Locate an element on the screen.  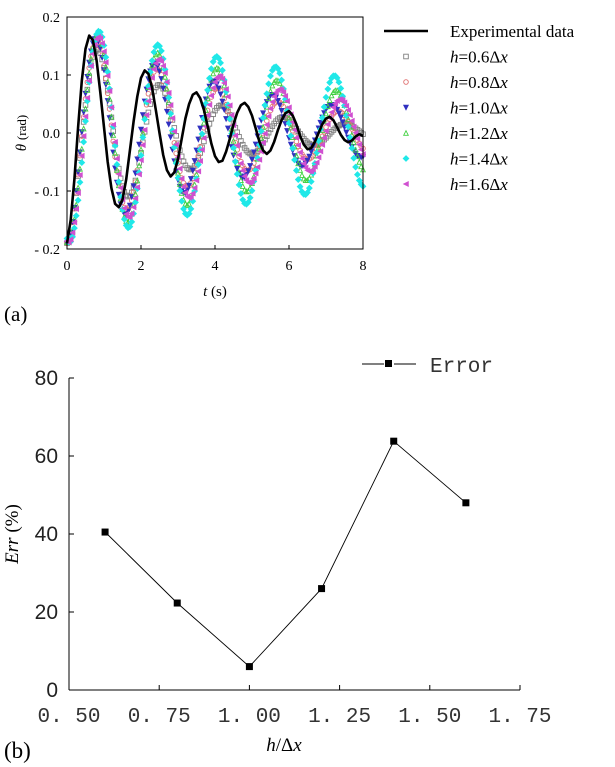
legend-label-h: h=0.8Δx is located at coordinates (479, 82).